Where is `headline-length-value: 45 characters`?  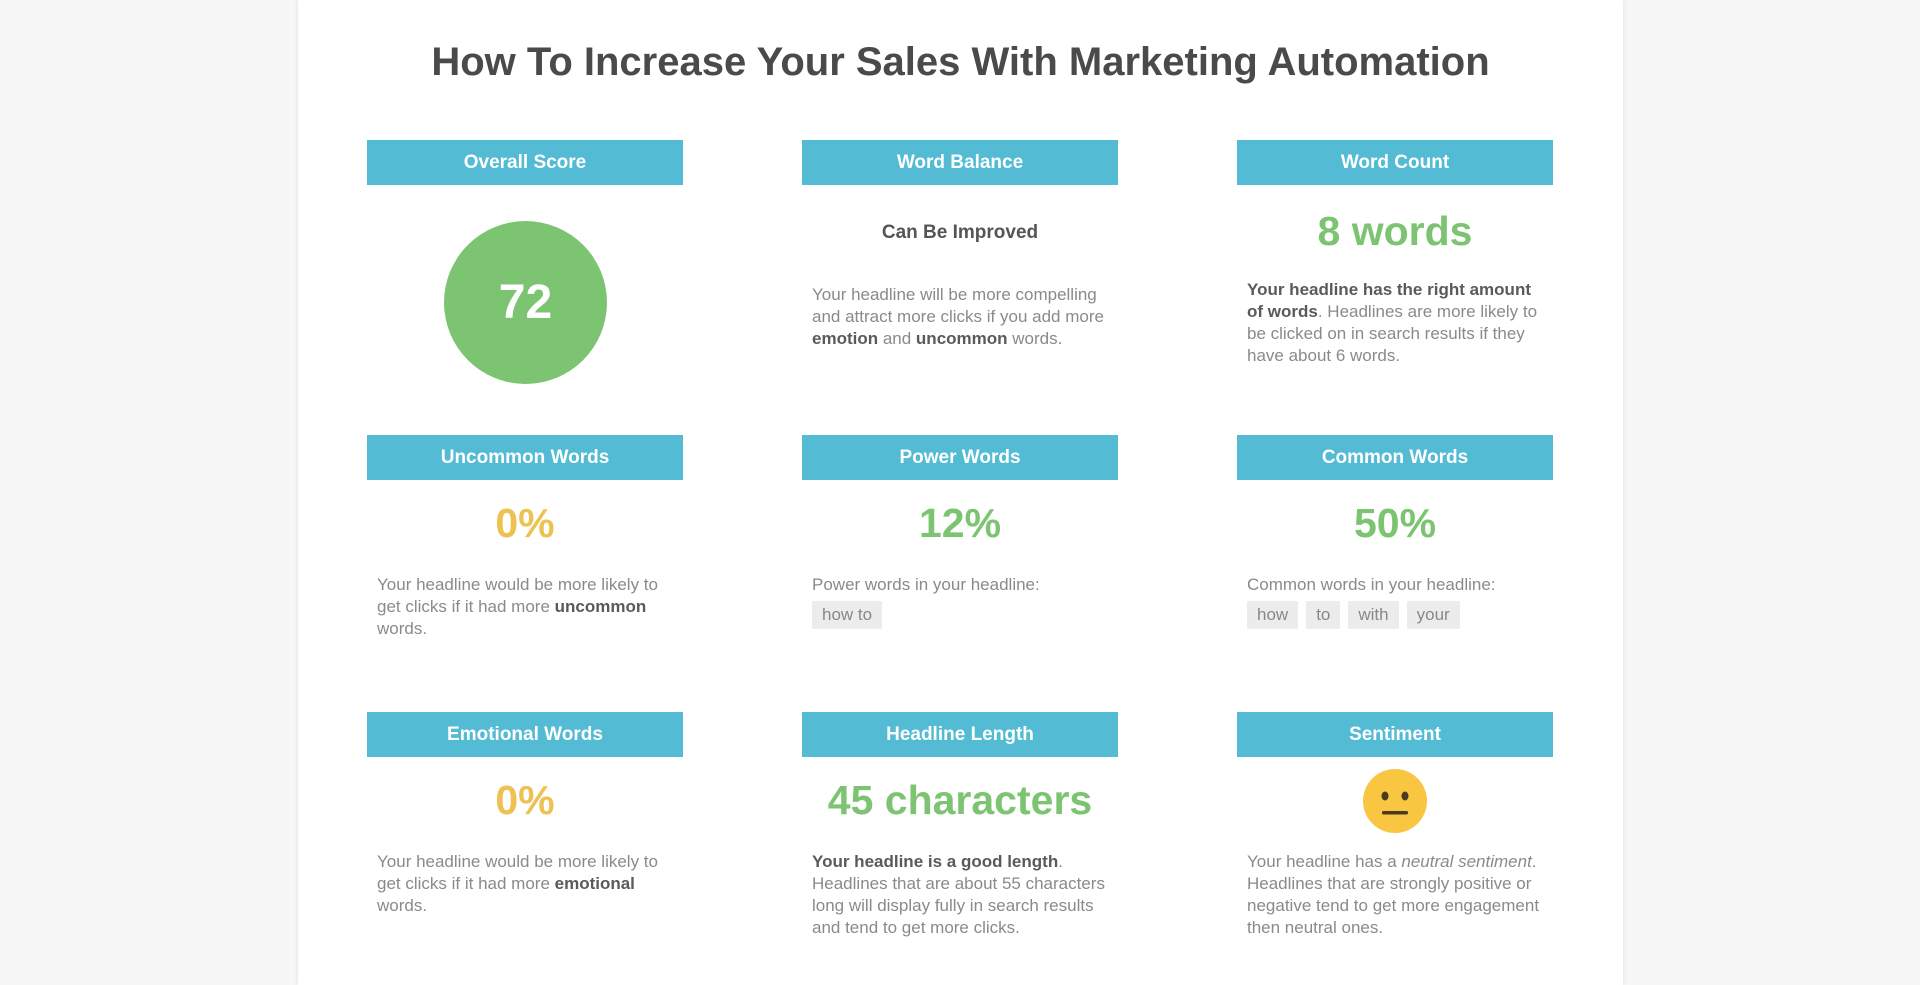 headline-length-value: 45 characters is located at coordinates (960, 800).